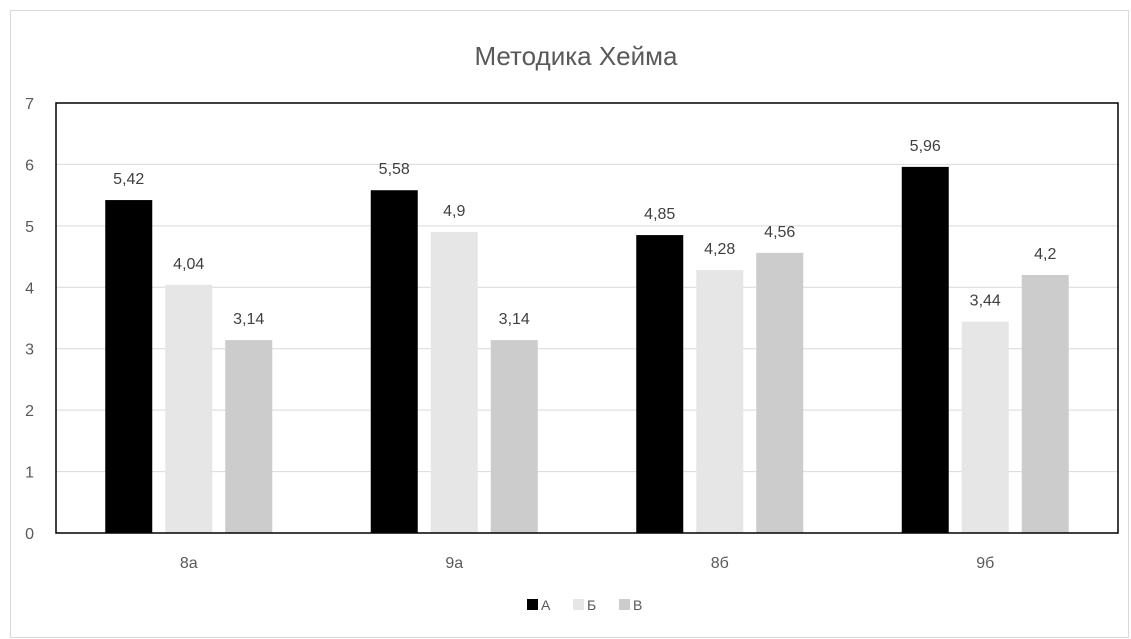  What do you see at coordinates (29, 473) in the screenshot?
I see `y-tick-label: 1` at bounding box center [29, 473].